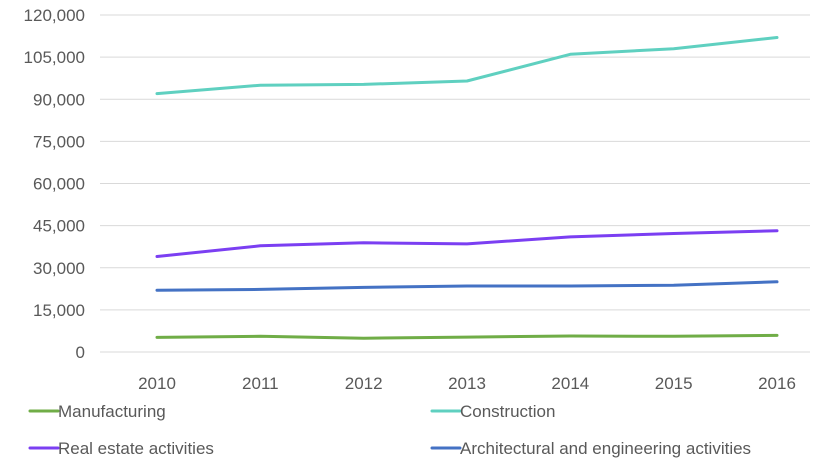 Image resolution: width=829 pixels, height=472 pixels. I want to click on x-axis-tick-labels: 2010 2011 2012 2013 2014 2015 2016, so click(467, 383).